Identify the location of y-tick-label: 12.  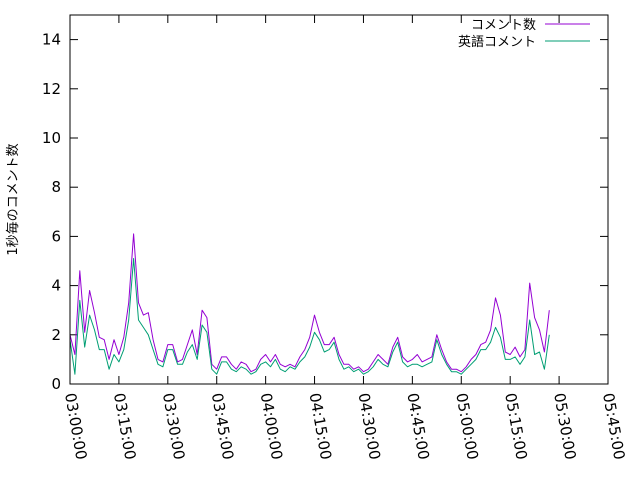
(51, 89).